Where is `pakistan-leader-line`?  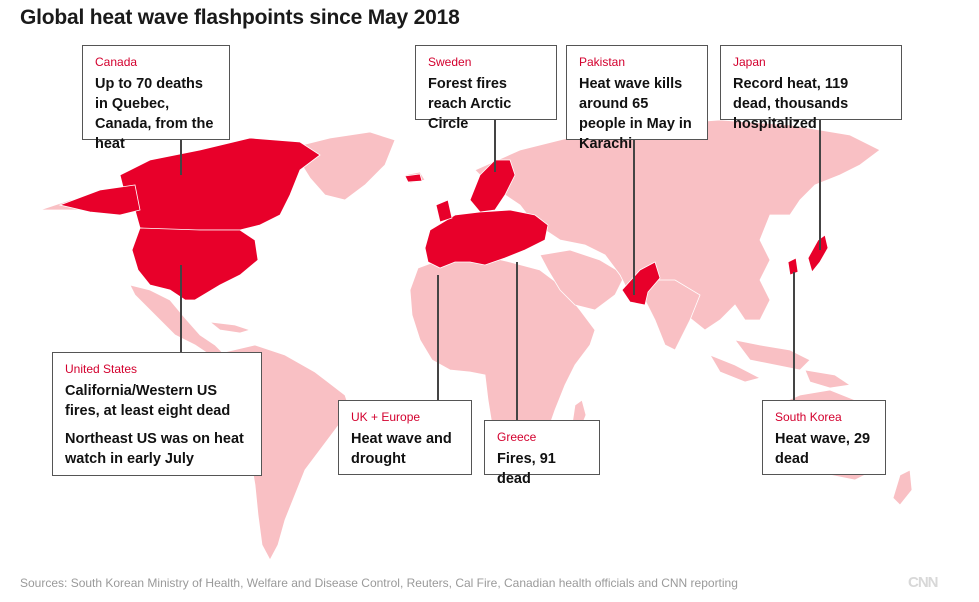 pakistan-leader-line is located at coordinates (634, 217).